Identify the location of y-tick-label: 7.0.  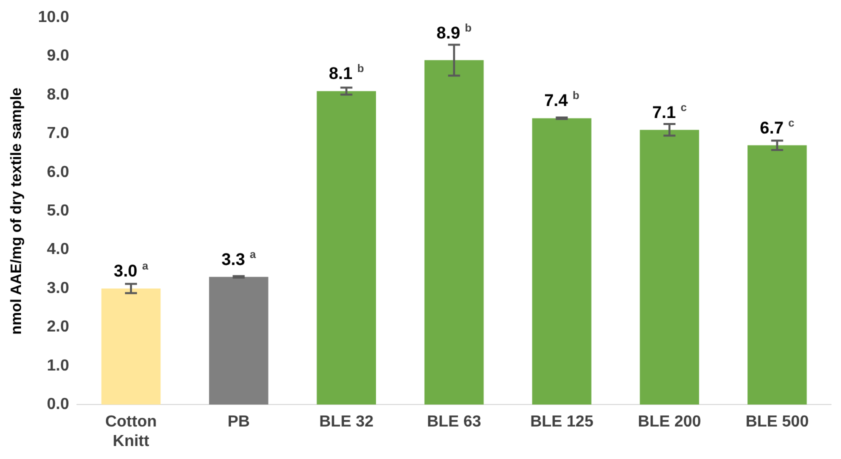
(58, 133).